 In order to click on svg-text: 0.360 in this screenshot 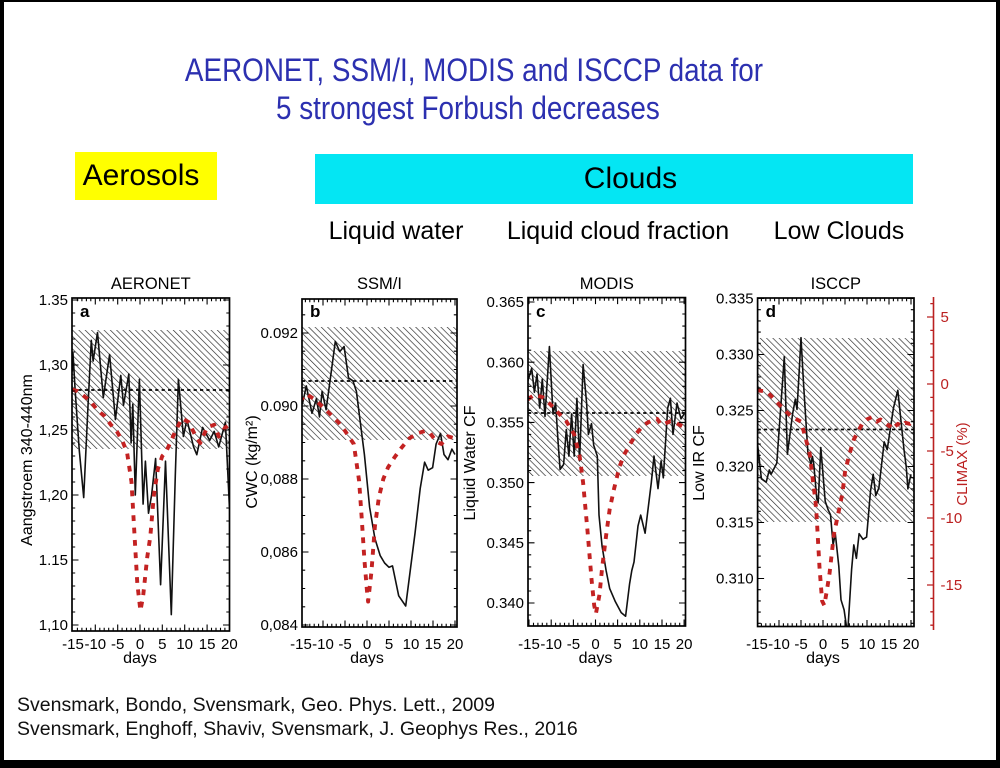, I will do `click(505, 362)`.